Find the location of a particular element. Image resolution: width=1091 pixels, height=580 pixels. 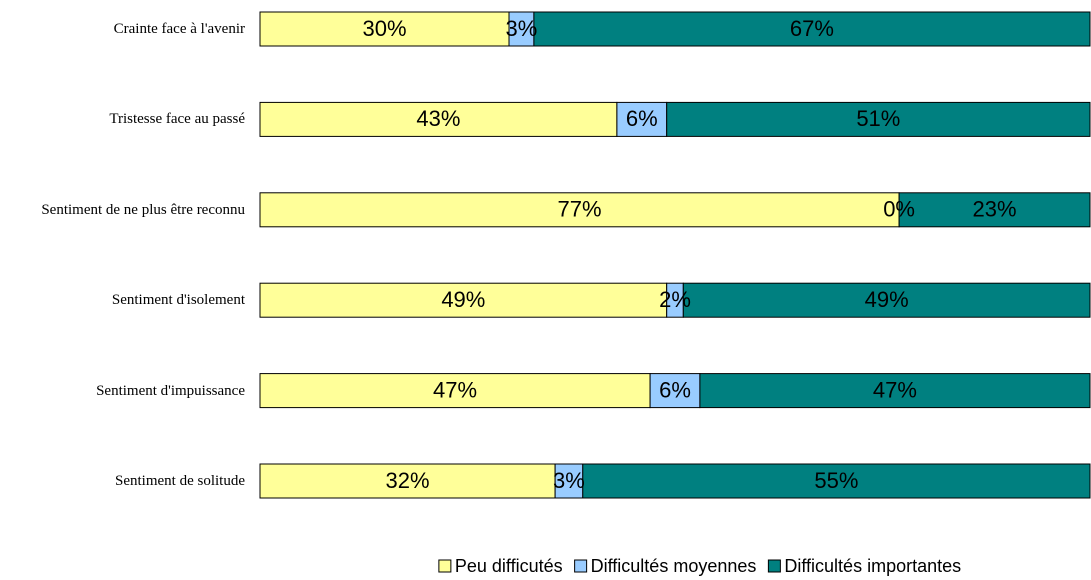

category-text: Tristesse face au passé is located at coordinates (177, 119).